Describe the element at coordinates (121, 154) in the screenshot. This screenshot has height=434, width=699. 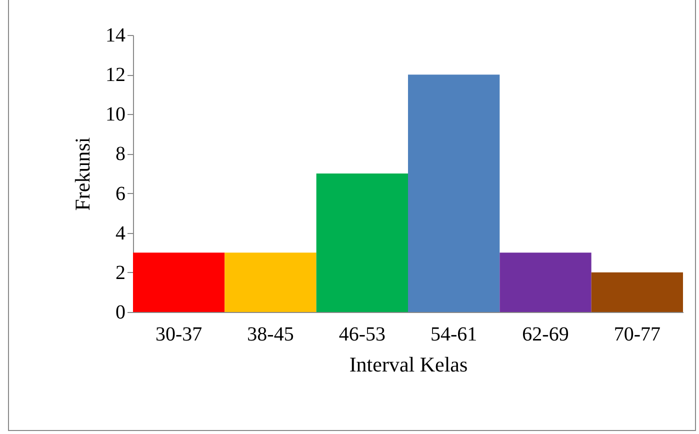
I see `y-tick-label: 8` at that location.